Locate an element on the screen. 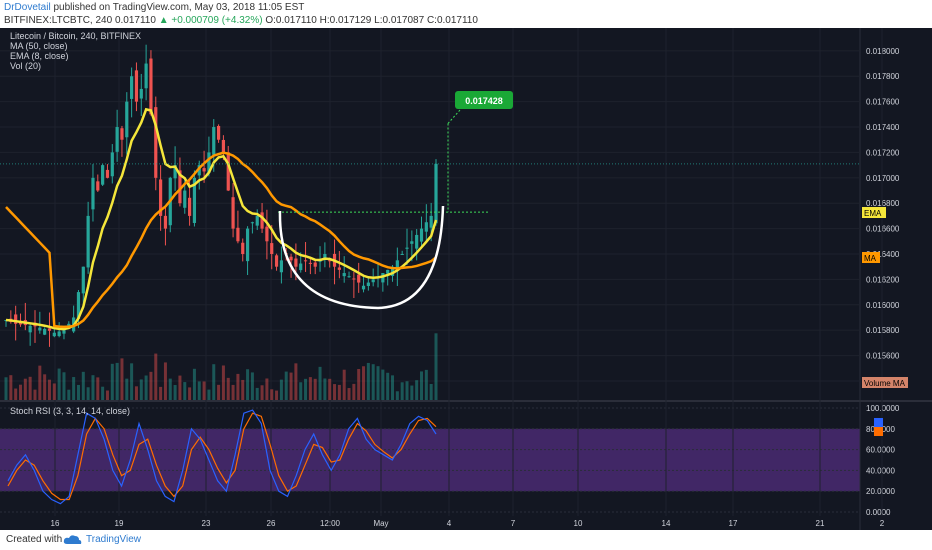  time-tick-label: 23 is located at coordinates (206, 523).